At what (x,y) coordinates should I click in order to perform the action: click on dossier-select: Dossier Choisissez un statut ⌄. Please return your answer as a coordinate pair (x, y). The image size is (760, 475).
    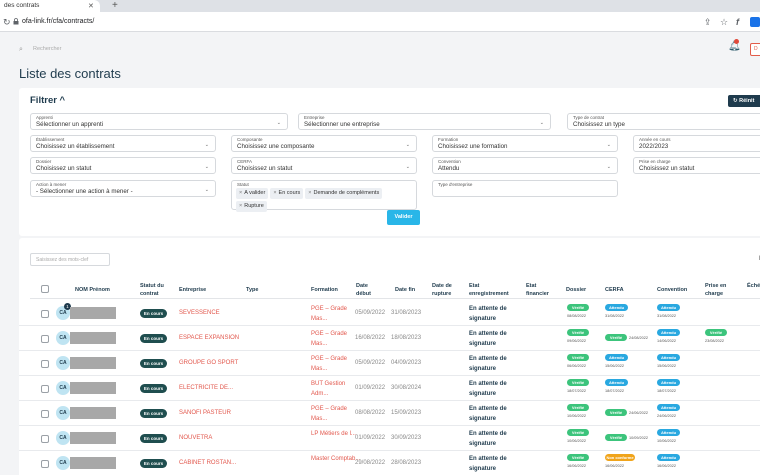
    Looking at the image, I should click on (123, 165).